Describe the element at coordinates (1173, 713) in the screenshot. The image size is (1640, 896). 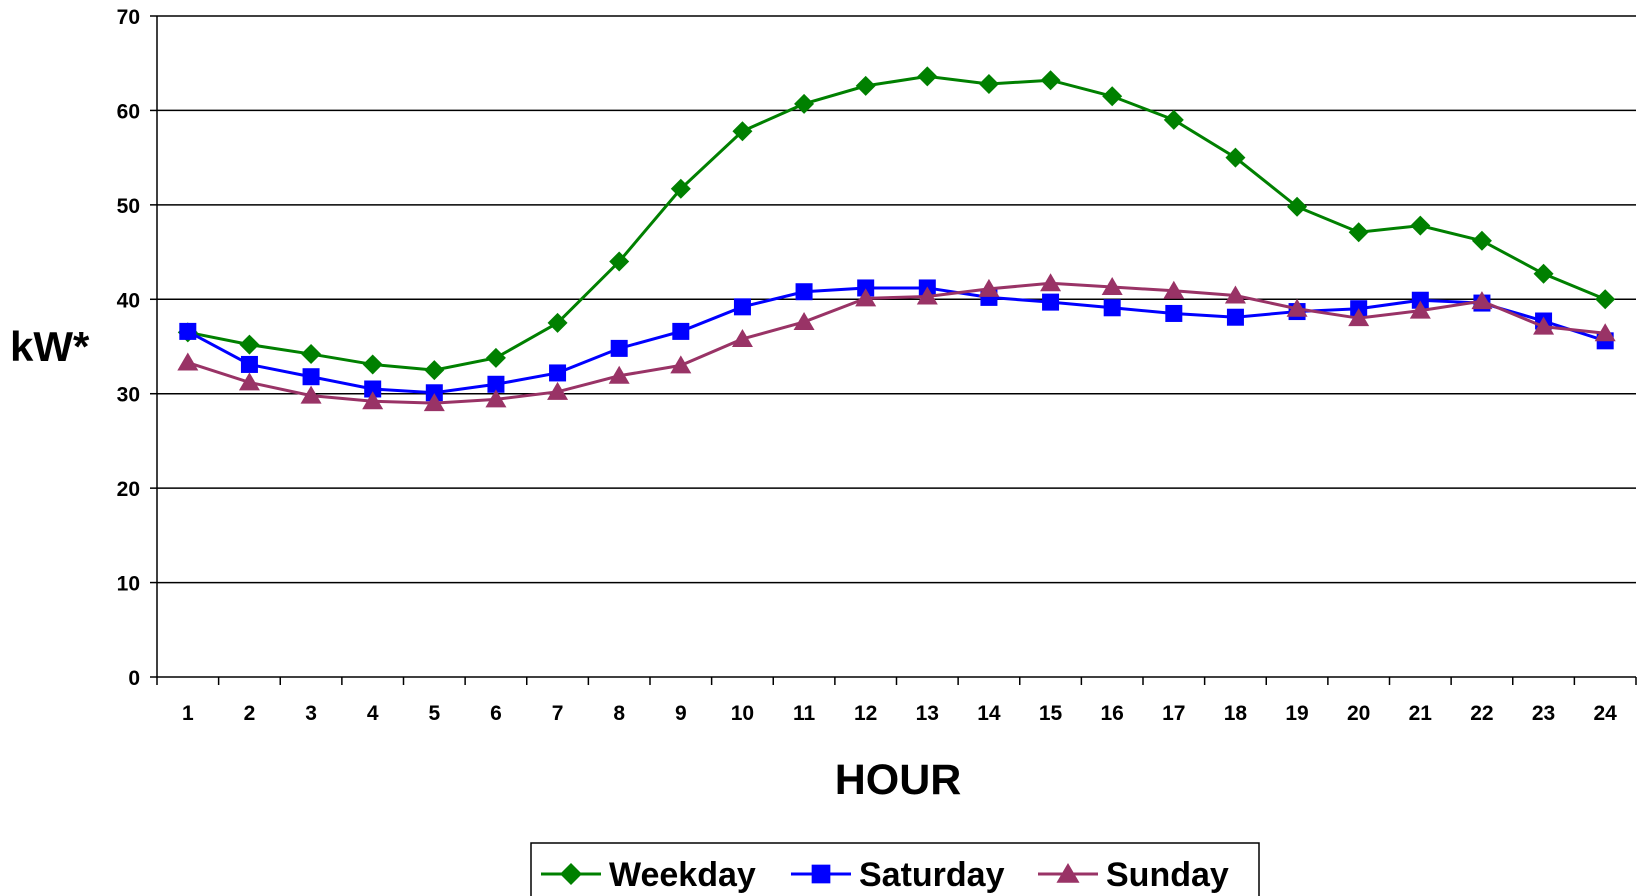
I see `x-tick-label: 17` at that location.